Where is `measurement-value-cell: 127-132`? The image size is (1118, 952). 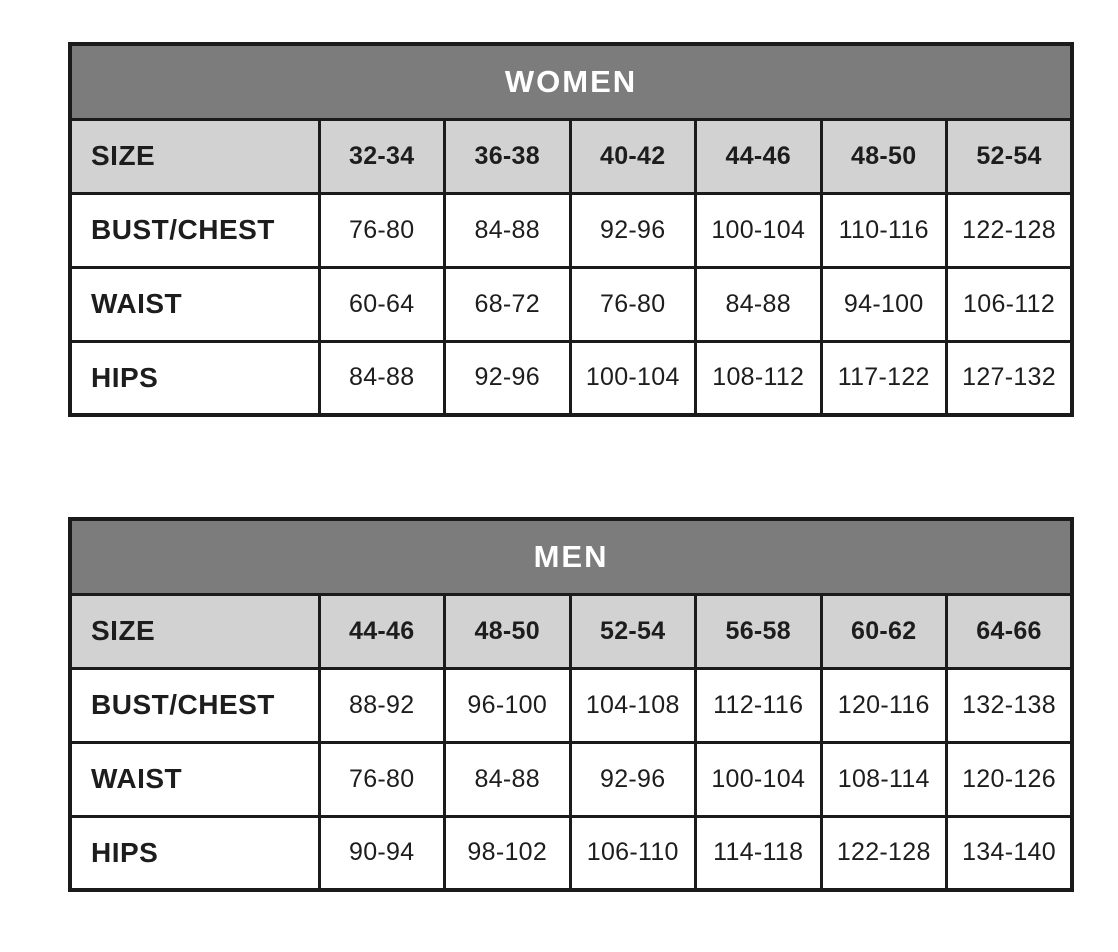 measurement-value-cell: 127-132 is located at coordinates (1009, 378).